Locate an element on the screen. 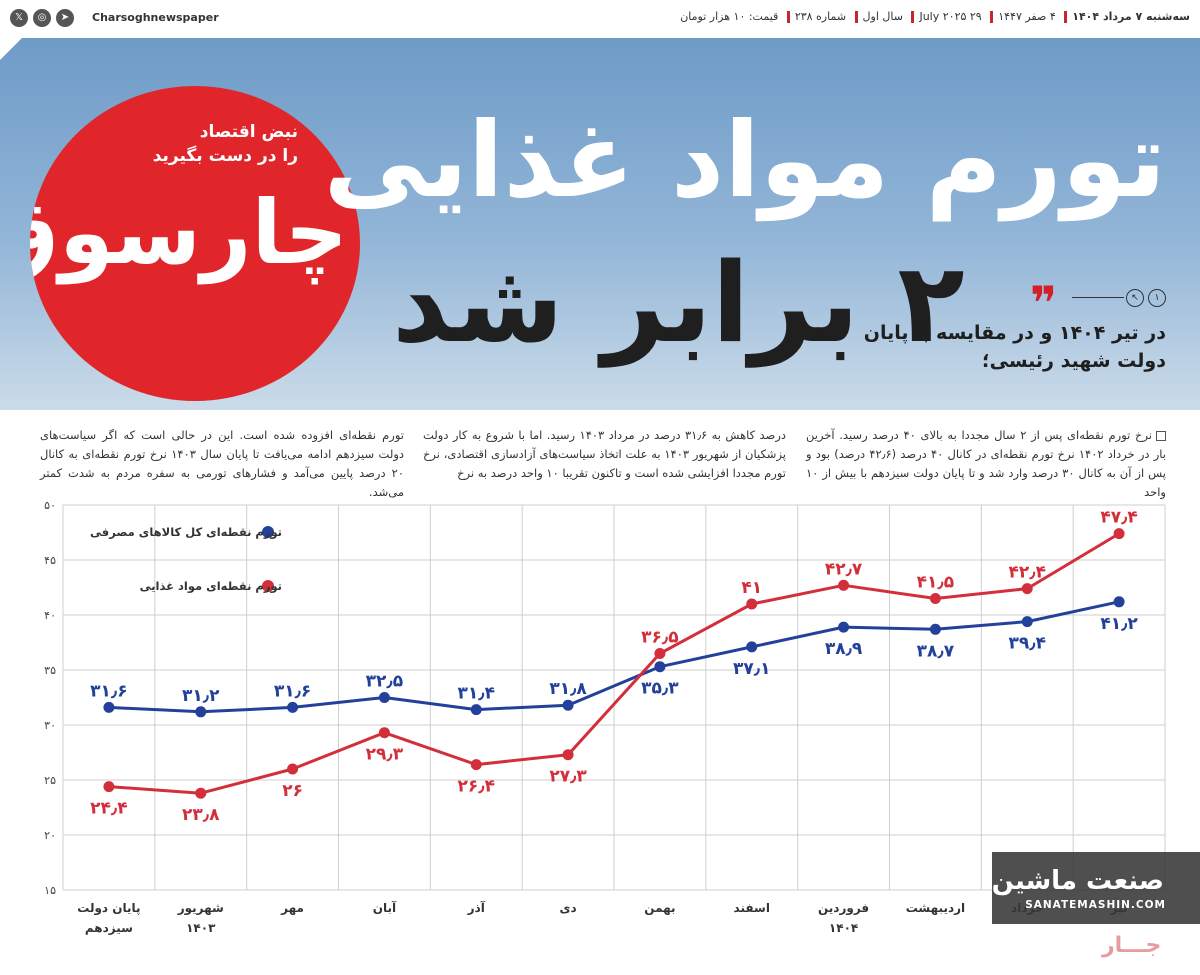 This screenshot has height=975, width=1200. x-tick-label: آذر is located at coordinates (476, 907).